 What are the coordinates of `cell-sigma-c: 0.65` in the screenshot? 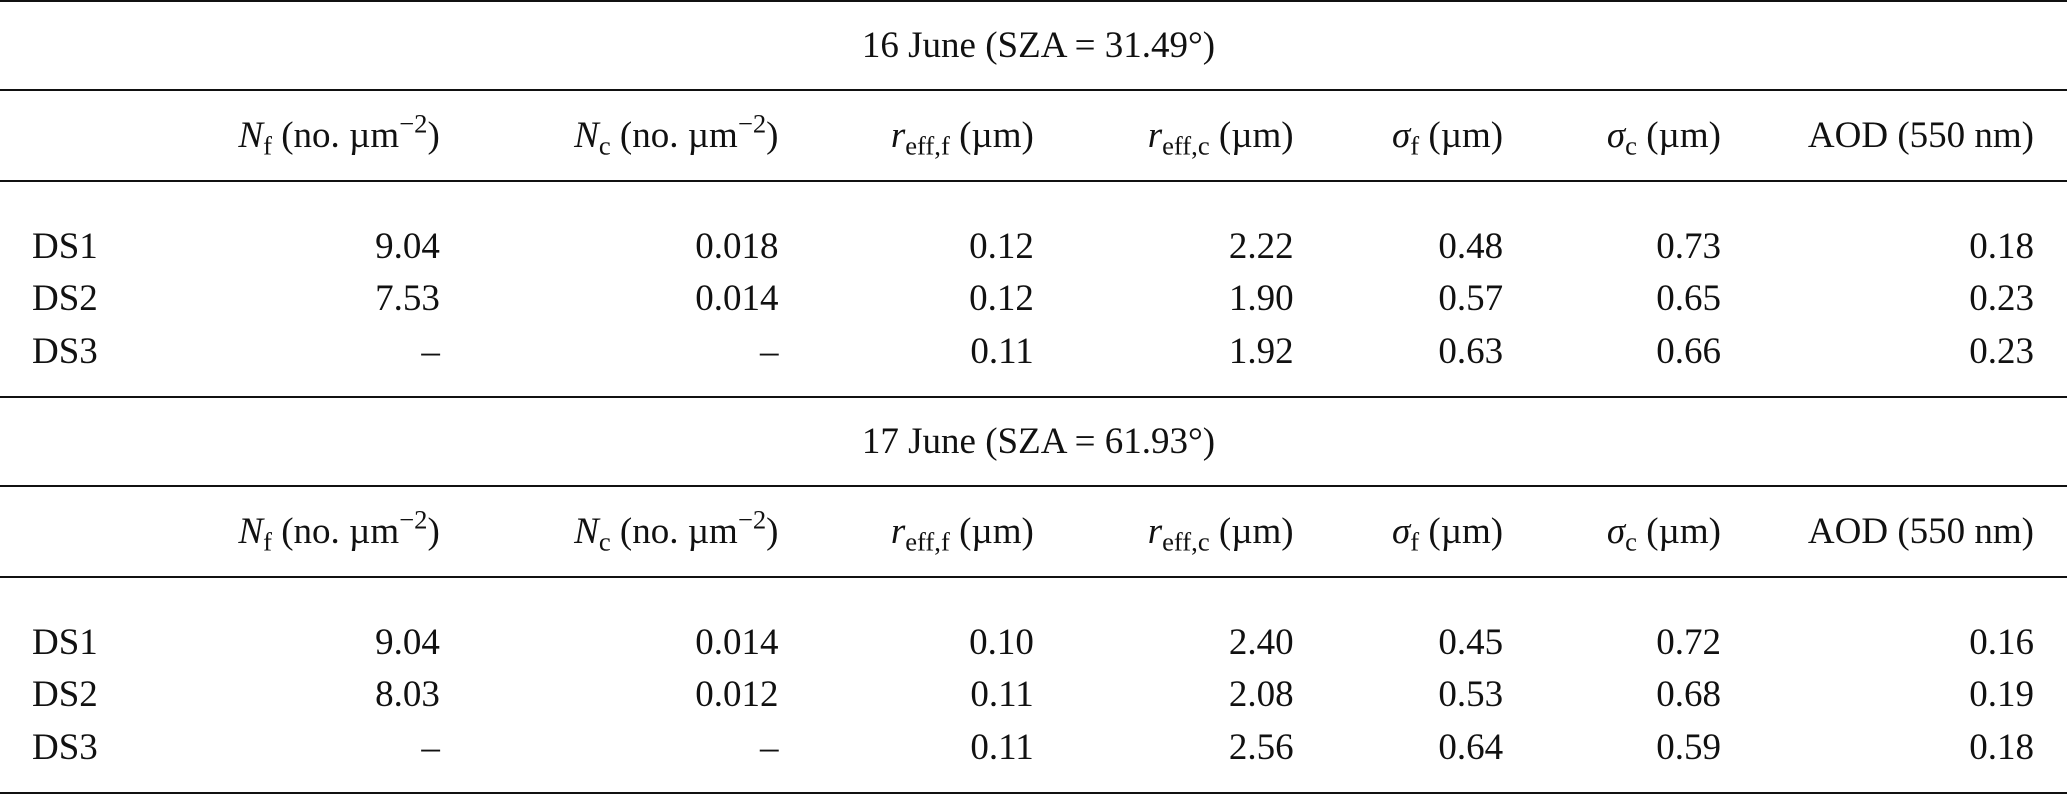 It's located at (1688, 298).